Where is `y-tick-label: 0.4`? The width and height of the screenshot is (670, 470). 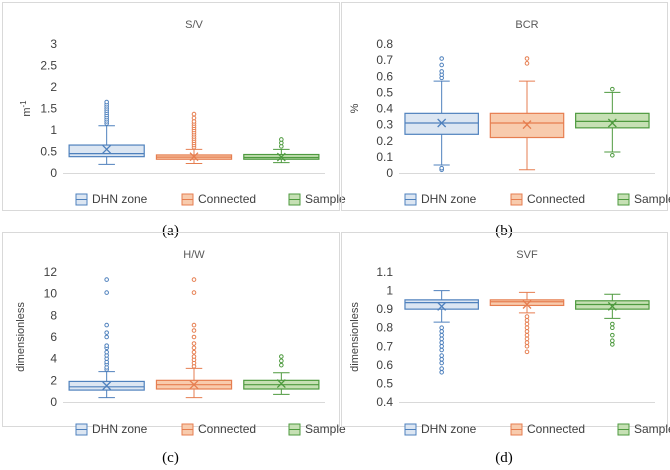
y-tick-label: 0.4 is located at coordinates (384, 402).